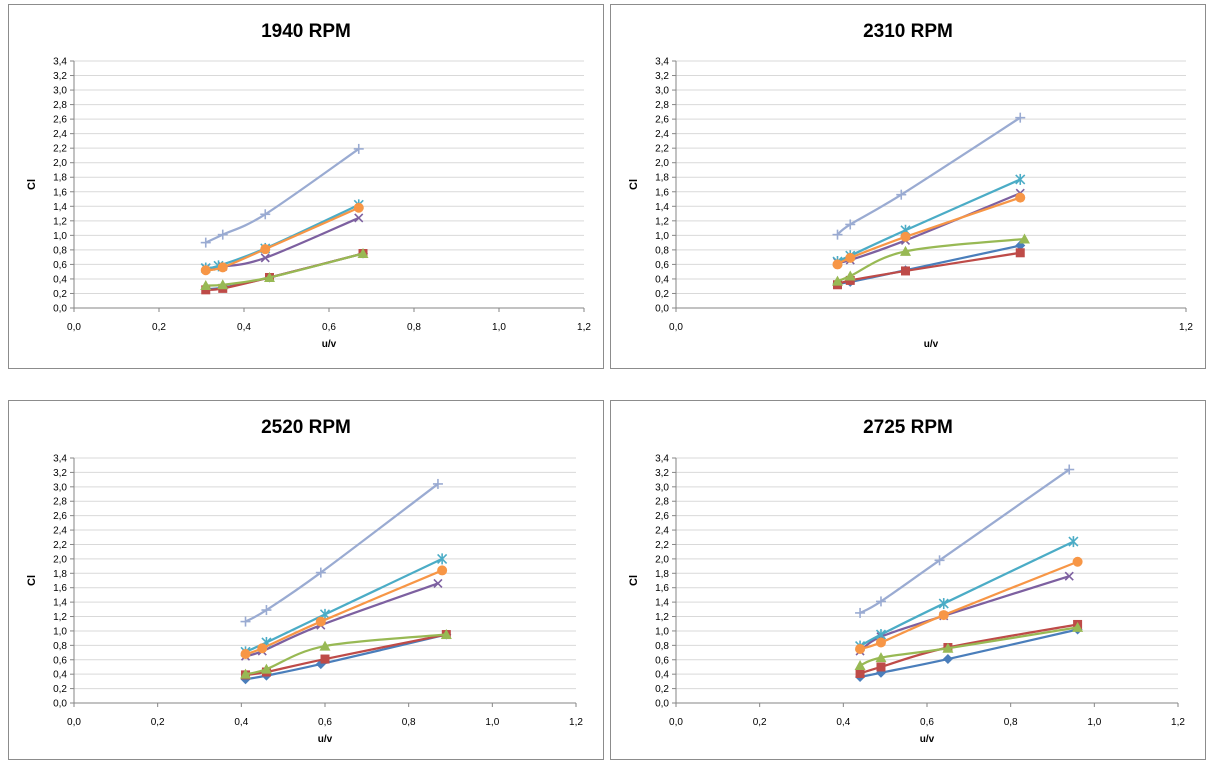  Describe the element at coordinates (60, 279) in the screenshot. I see `y-tick-label: 0,4` at that location.